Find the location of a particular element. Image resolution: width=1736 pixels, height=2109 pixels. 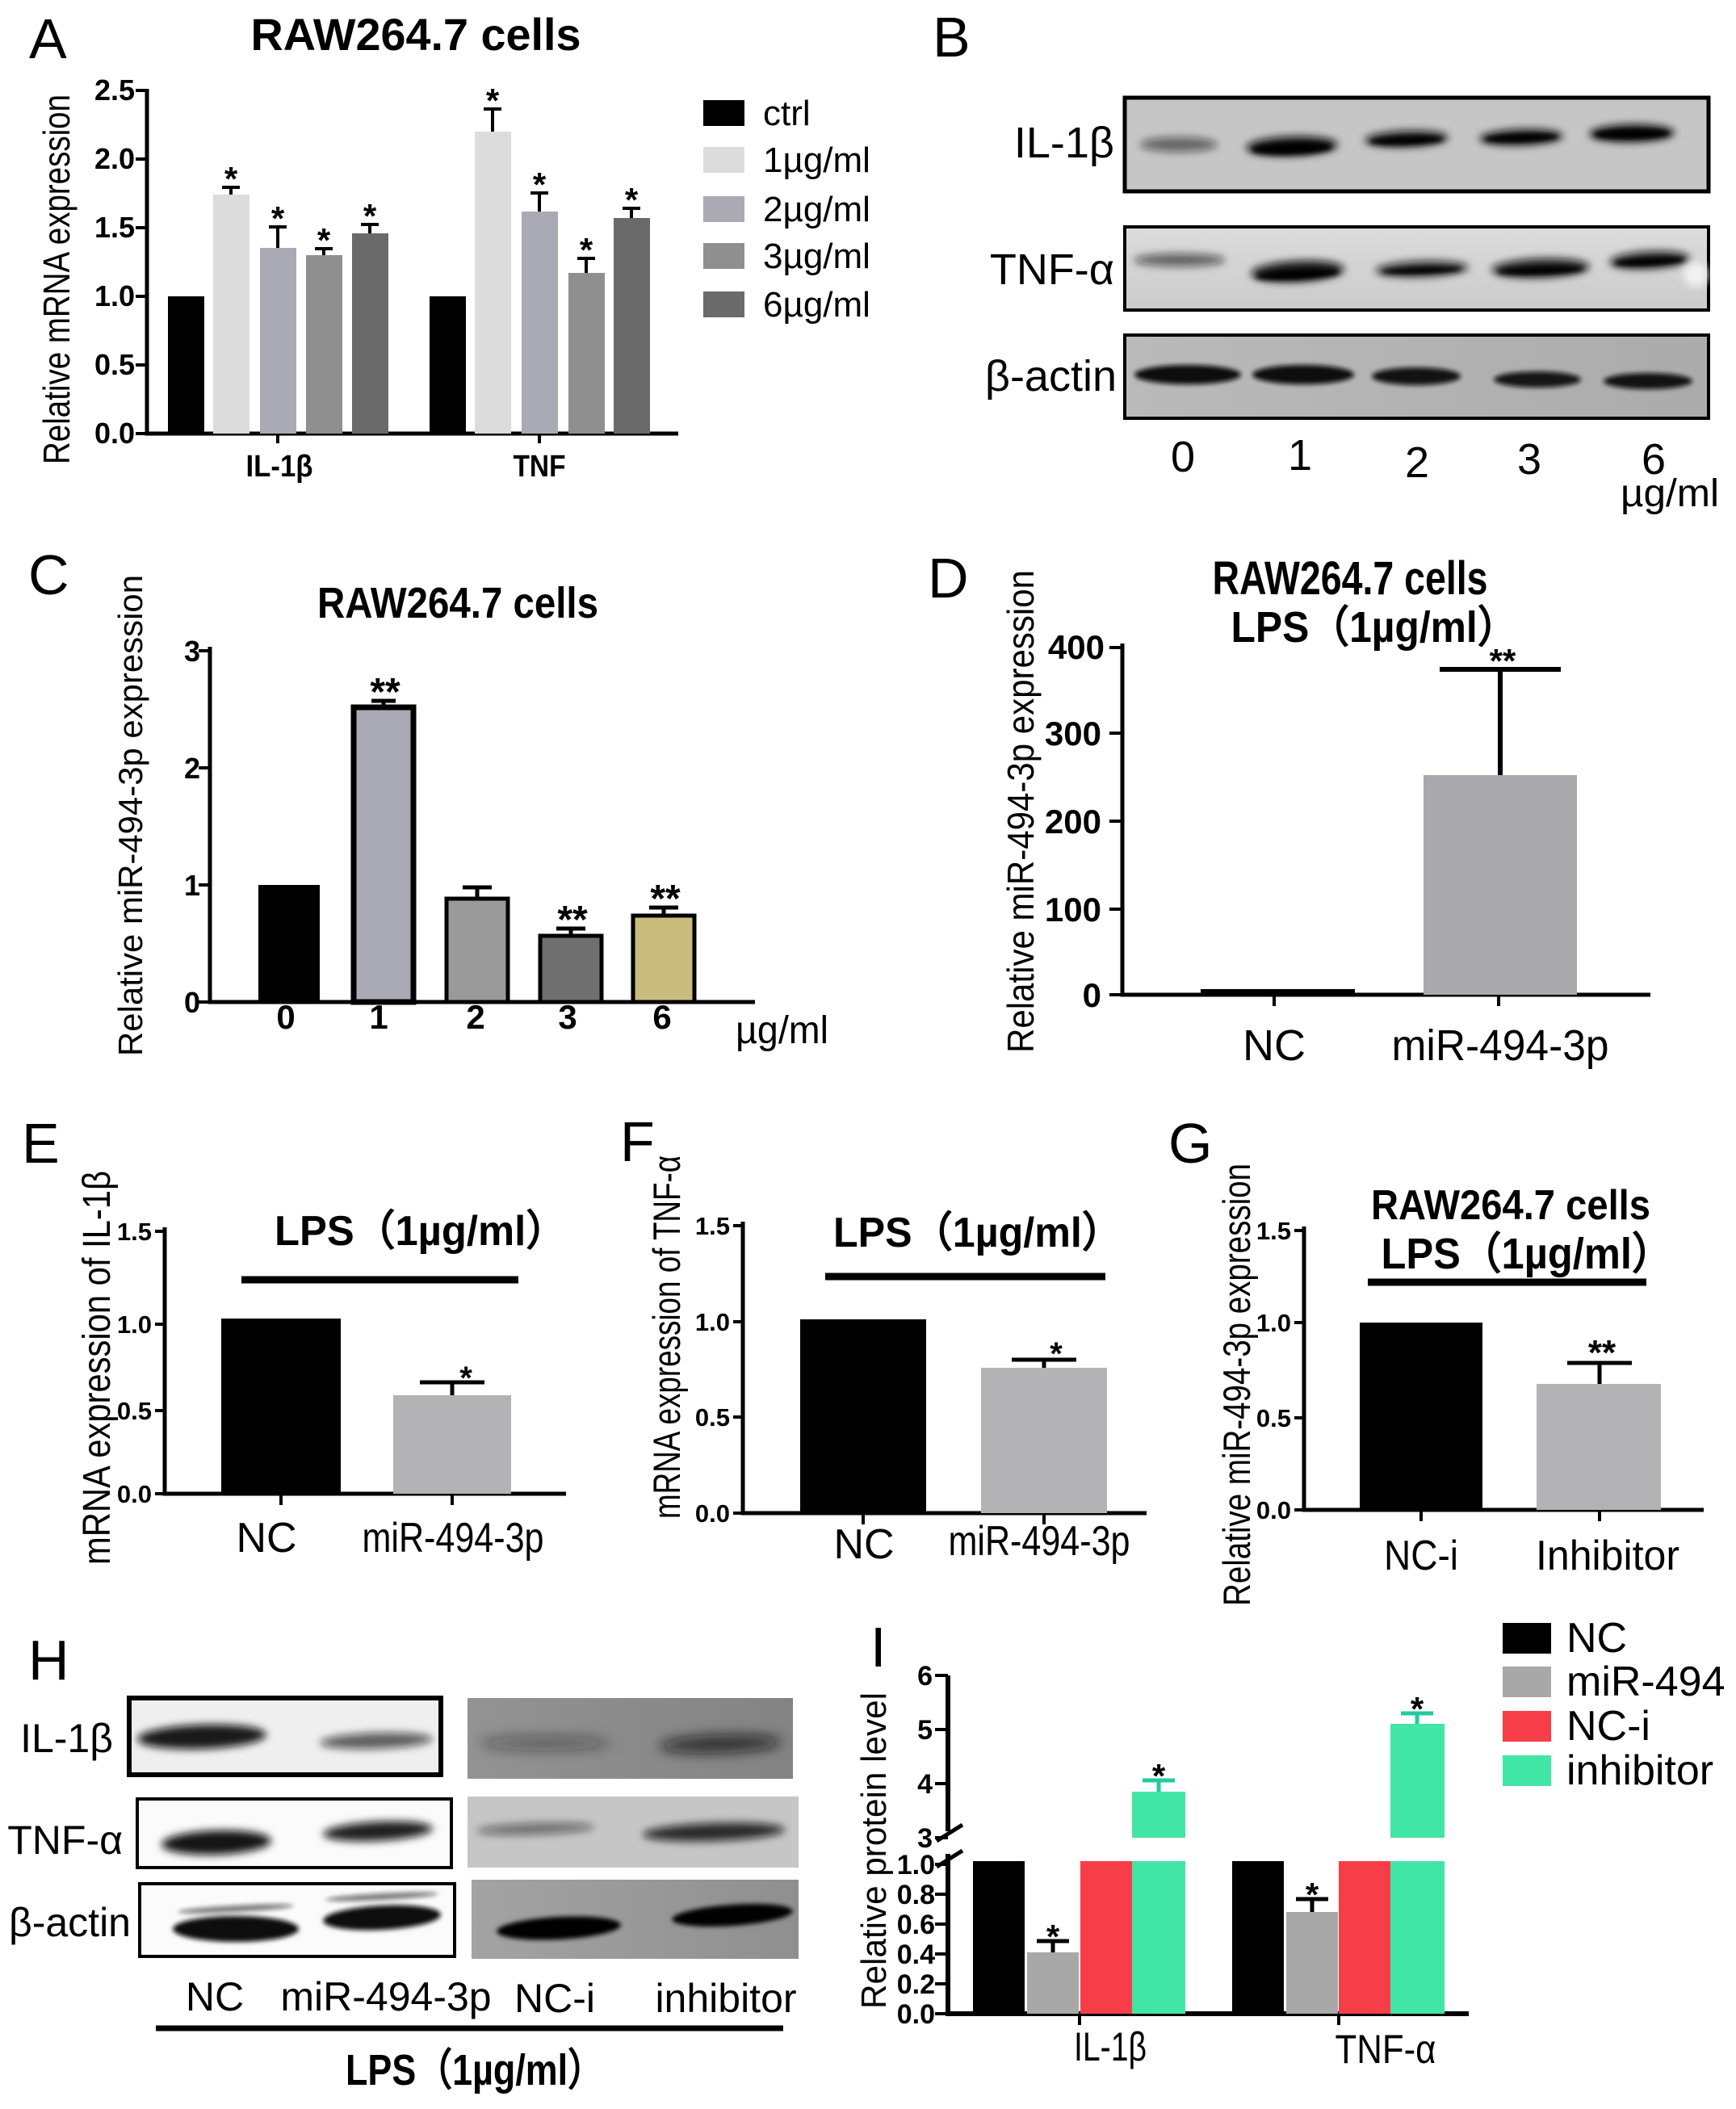

svg-text: Relative protein level is located at coordinates (874, 1850).